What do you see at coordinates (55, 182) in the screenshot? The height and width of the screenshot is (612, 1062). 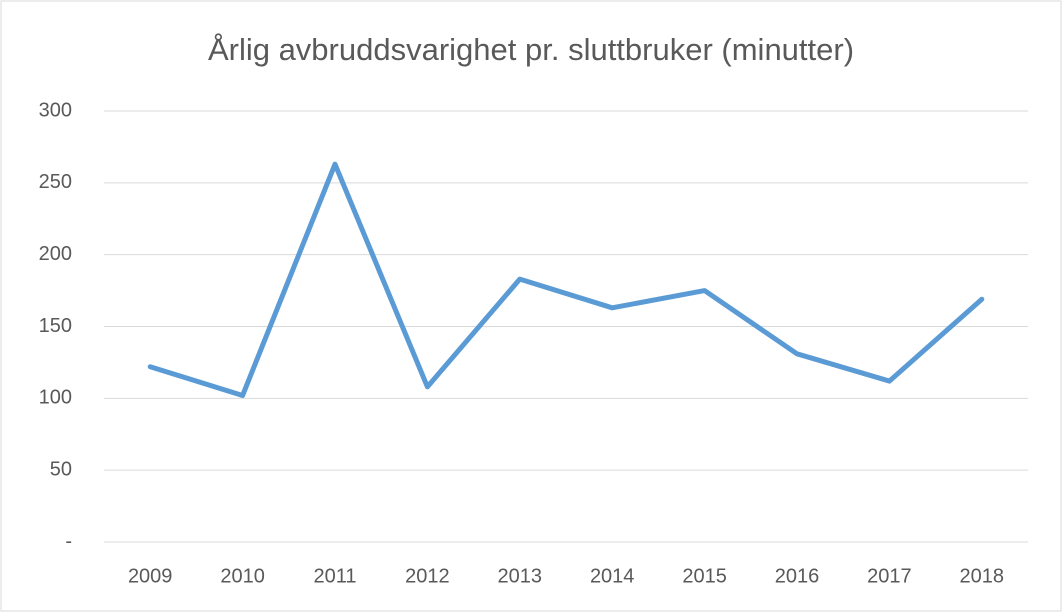 I see `y-tick-label: 250` at bounding box center [55, 182].